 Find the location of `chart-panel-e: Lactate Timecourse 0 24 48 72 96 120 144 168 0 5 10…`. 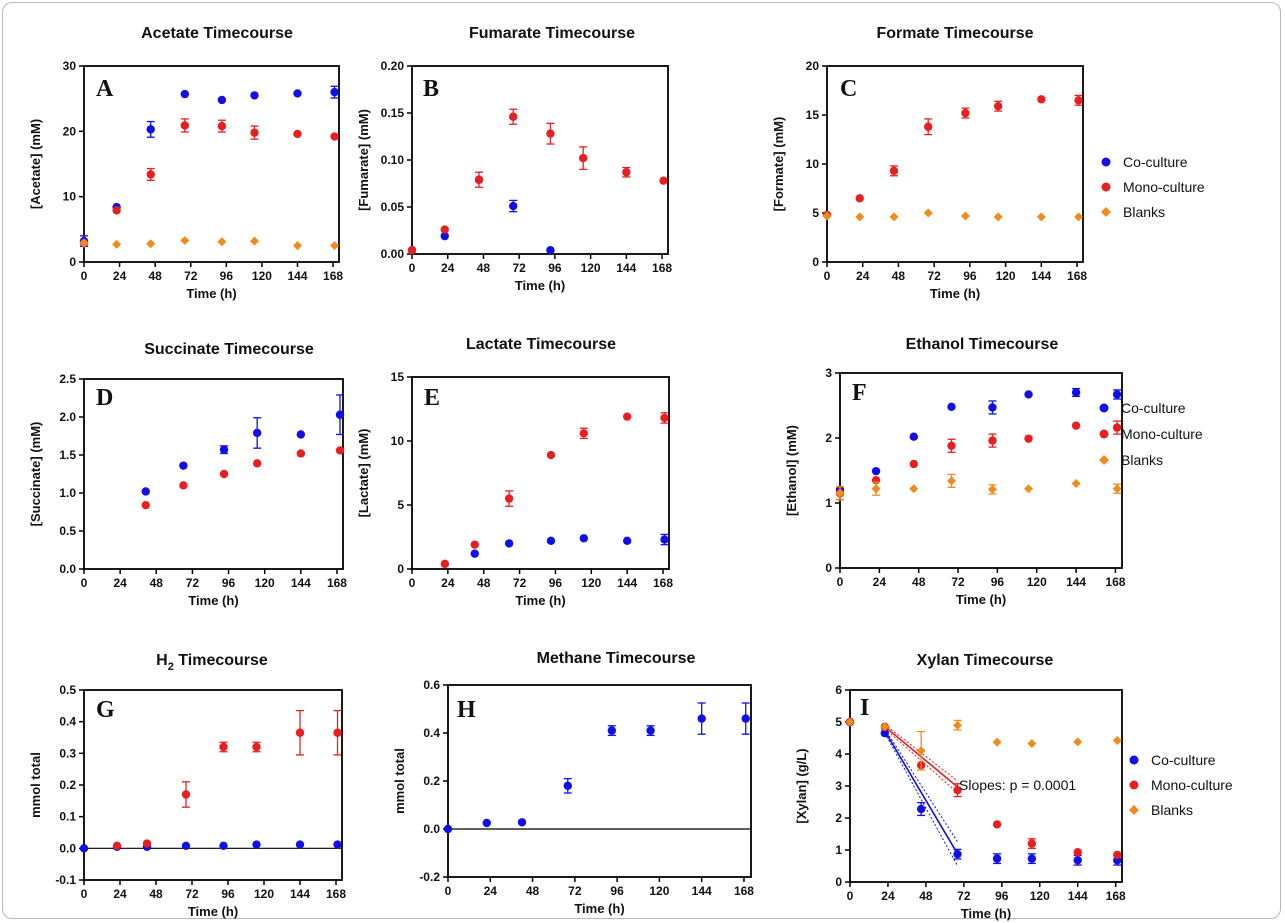

chart-panel-e: Lactate Timecourse 0 24 48 72 96 120 144 168 0 5 10… is located at coordinates (514, 472).